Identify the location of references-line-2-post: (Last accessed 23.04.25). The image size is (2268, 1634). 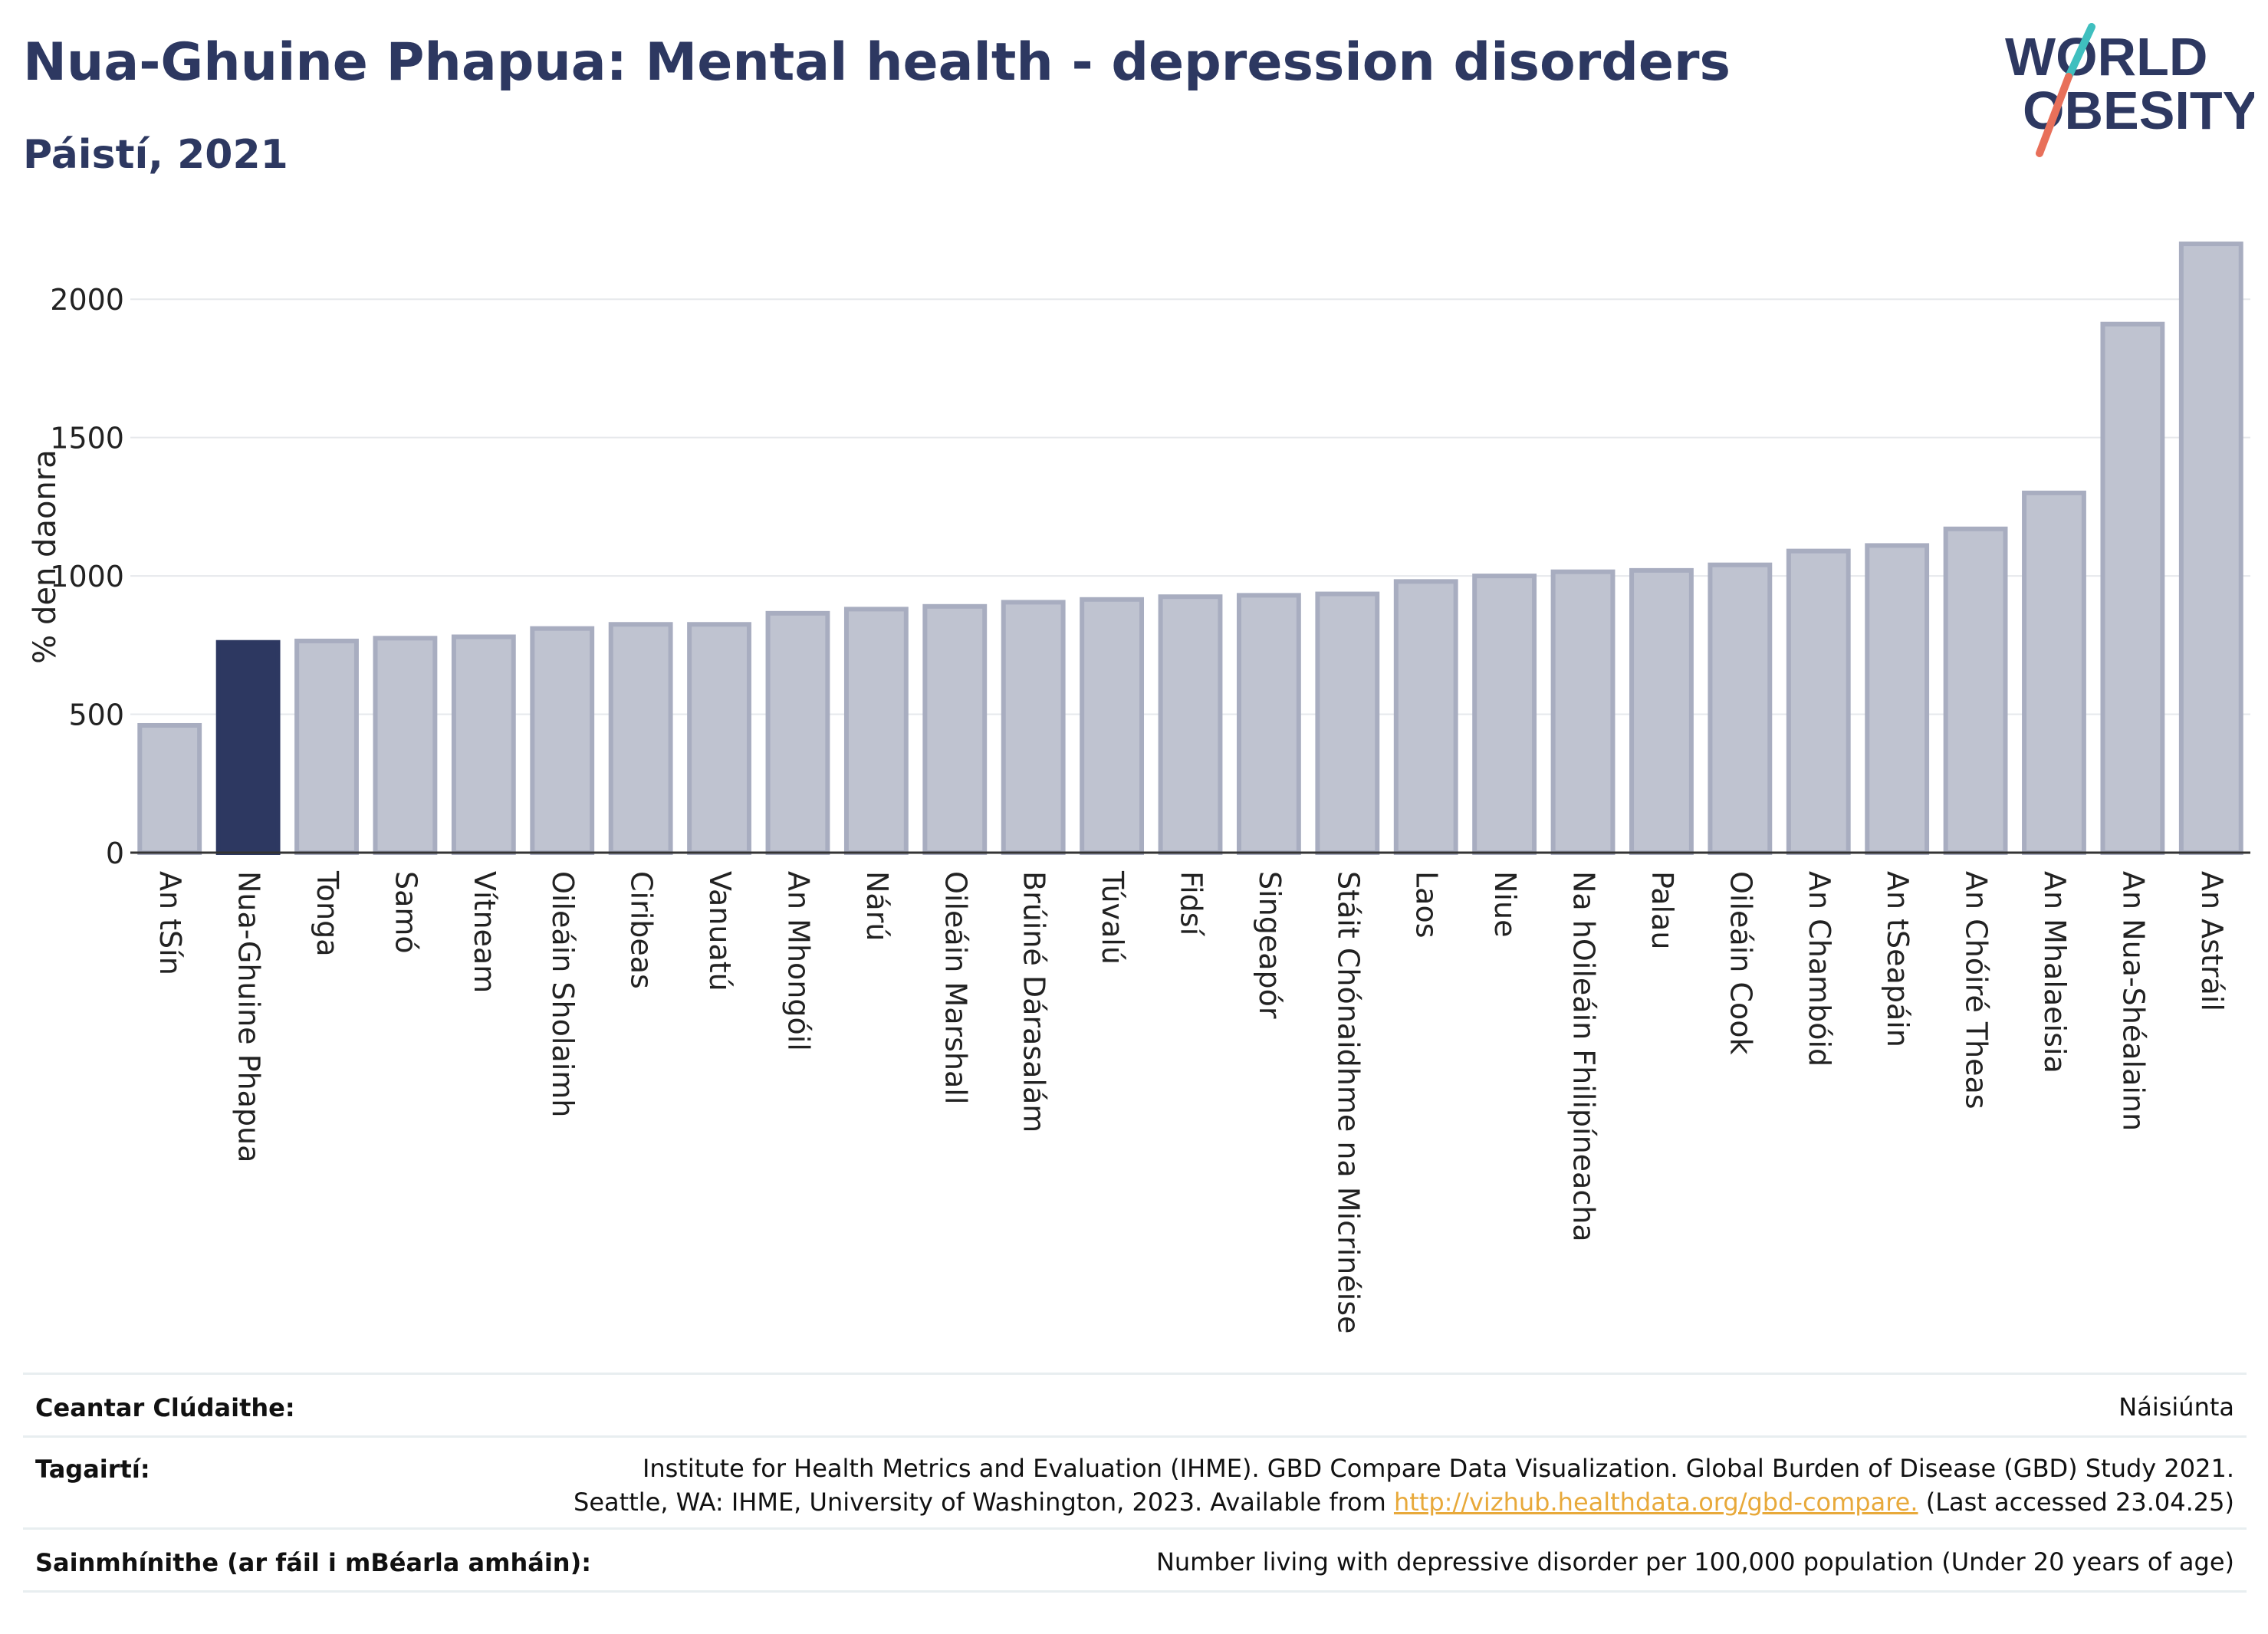
(2076, 1503).